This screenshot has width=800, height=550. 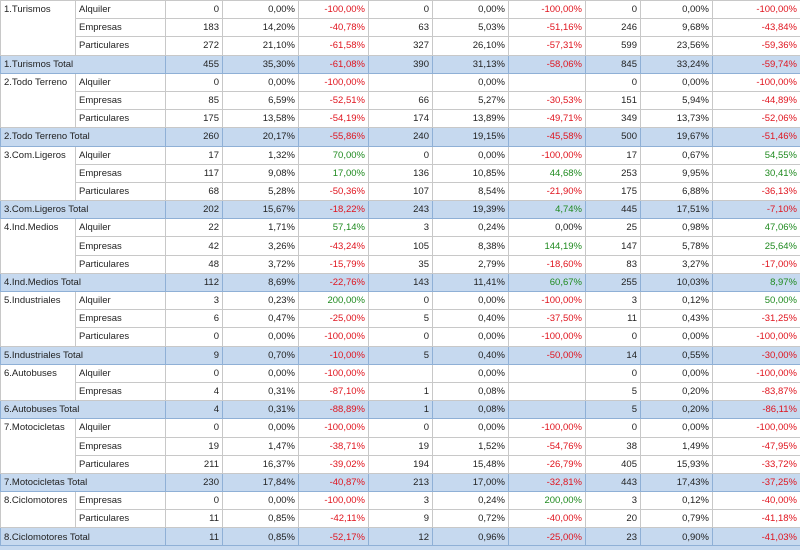 I want to click on cell: 14, so click(x=613, y=355).